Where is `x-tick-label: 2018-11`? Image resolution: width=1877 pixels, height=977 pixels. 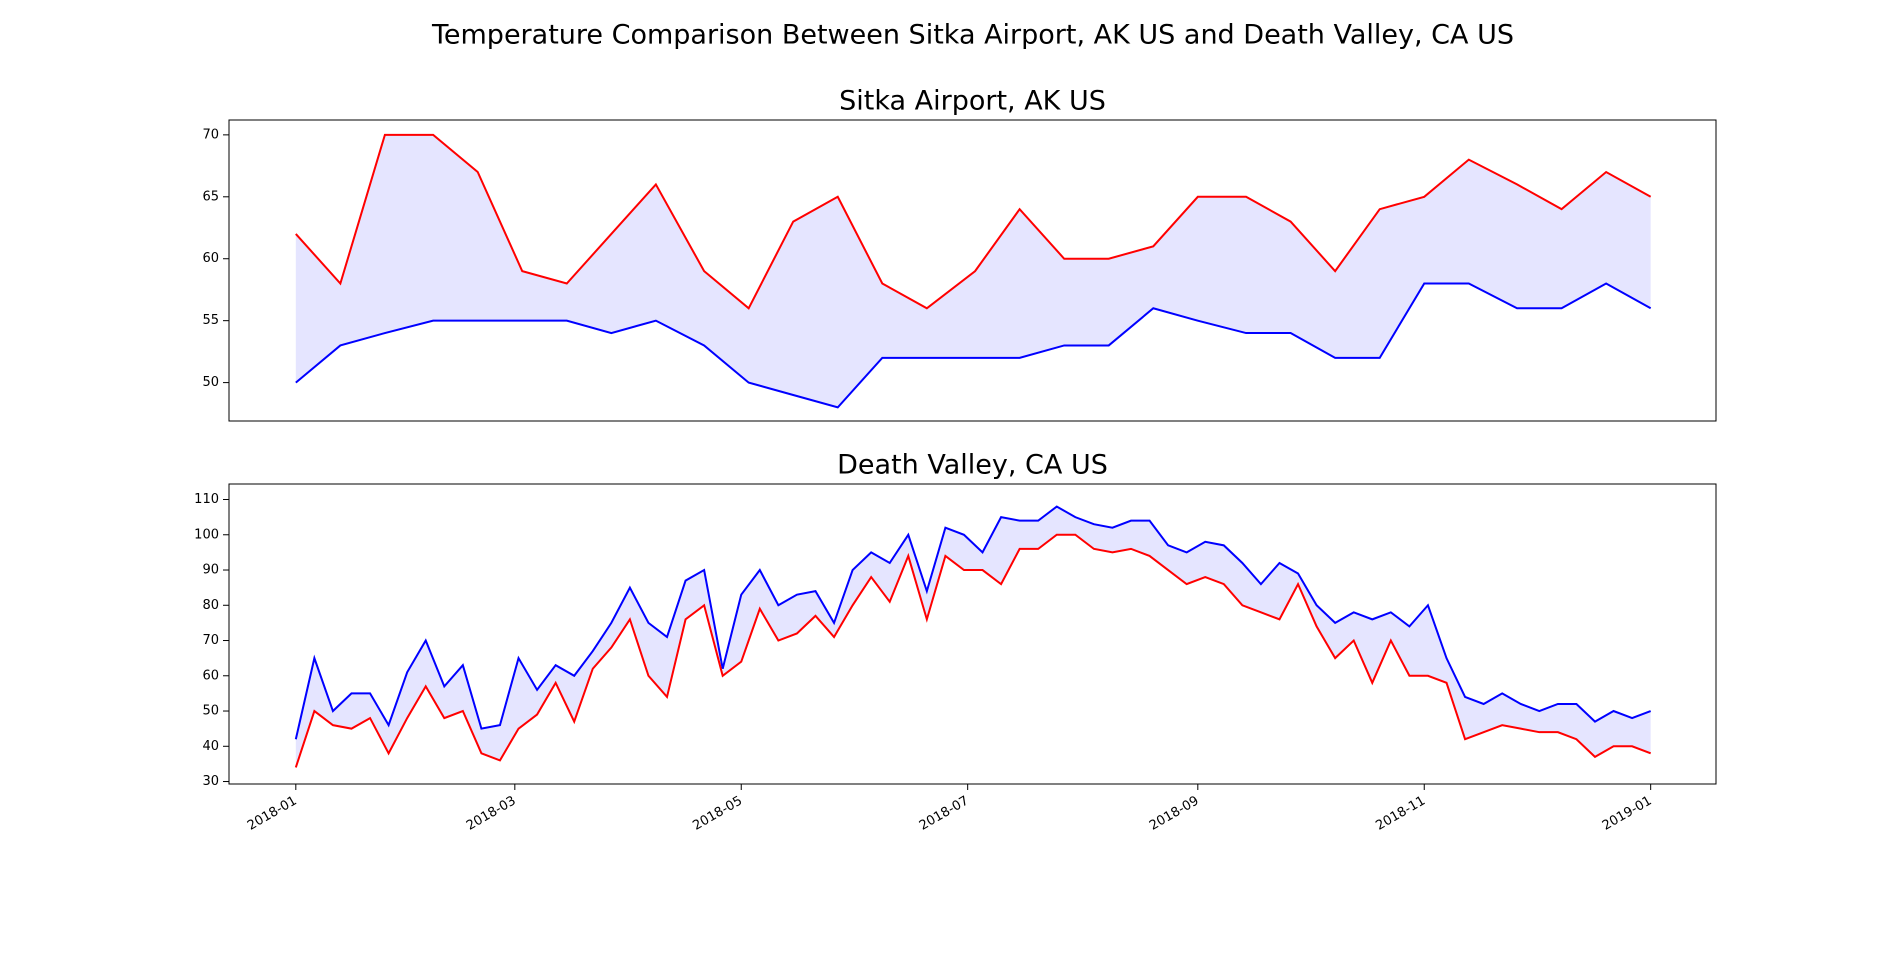 x-tick-label: 2018-11 is located at coordinates (1400, 814).